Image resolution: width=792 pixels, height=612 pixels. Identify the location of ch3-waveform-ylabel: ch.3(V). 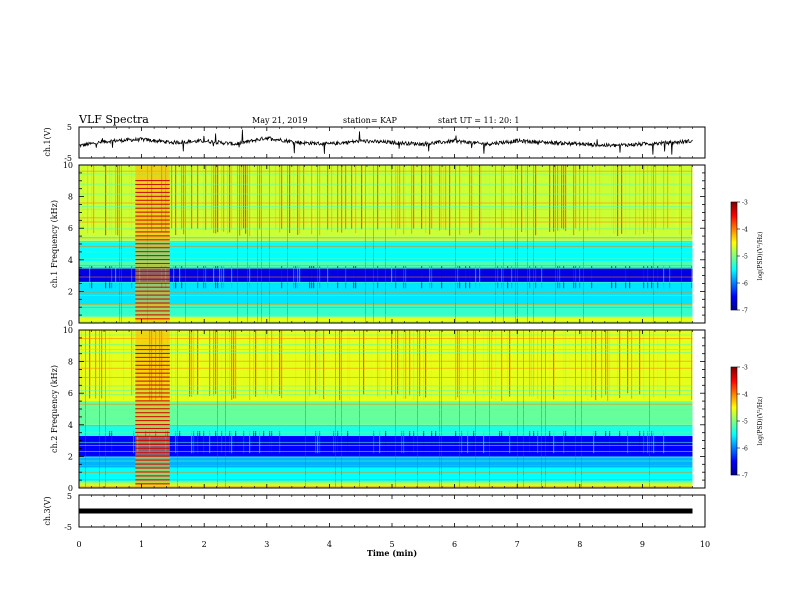
(47, 510).